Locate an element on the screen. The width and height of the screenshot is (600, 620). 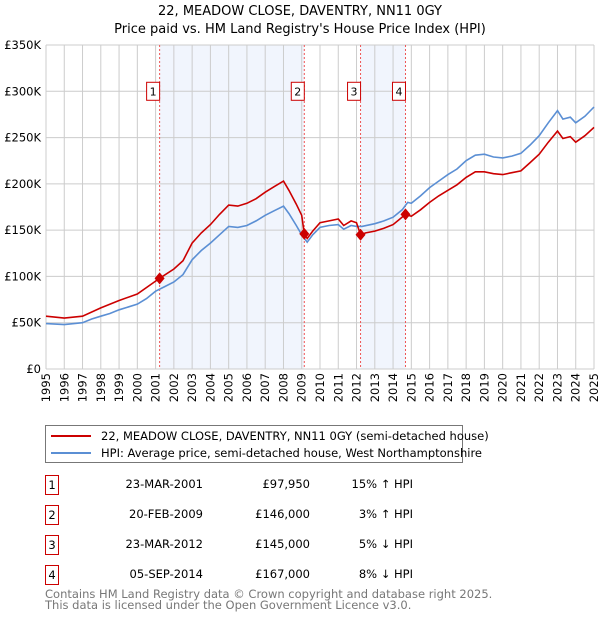
sale-label-number: 4 is located at coordinates (398, 91).